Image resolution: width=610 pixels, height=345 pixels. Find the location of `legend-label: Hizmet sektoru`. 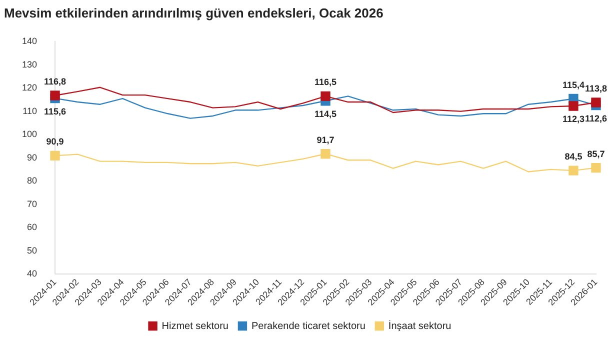

legend-label: Hizmet sektoru is located at coordinates (195, 326).